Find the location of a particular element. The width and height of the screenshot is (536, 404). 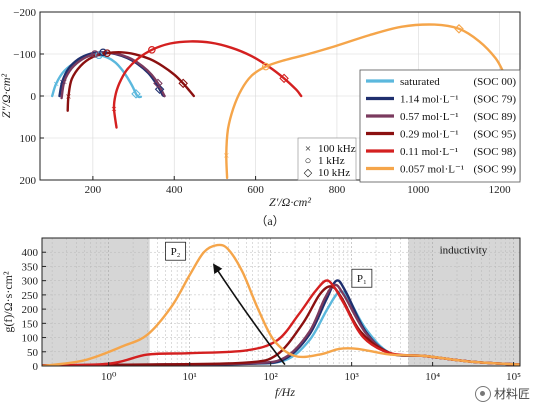

shift-arrow is located at coordinates (249, 314).